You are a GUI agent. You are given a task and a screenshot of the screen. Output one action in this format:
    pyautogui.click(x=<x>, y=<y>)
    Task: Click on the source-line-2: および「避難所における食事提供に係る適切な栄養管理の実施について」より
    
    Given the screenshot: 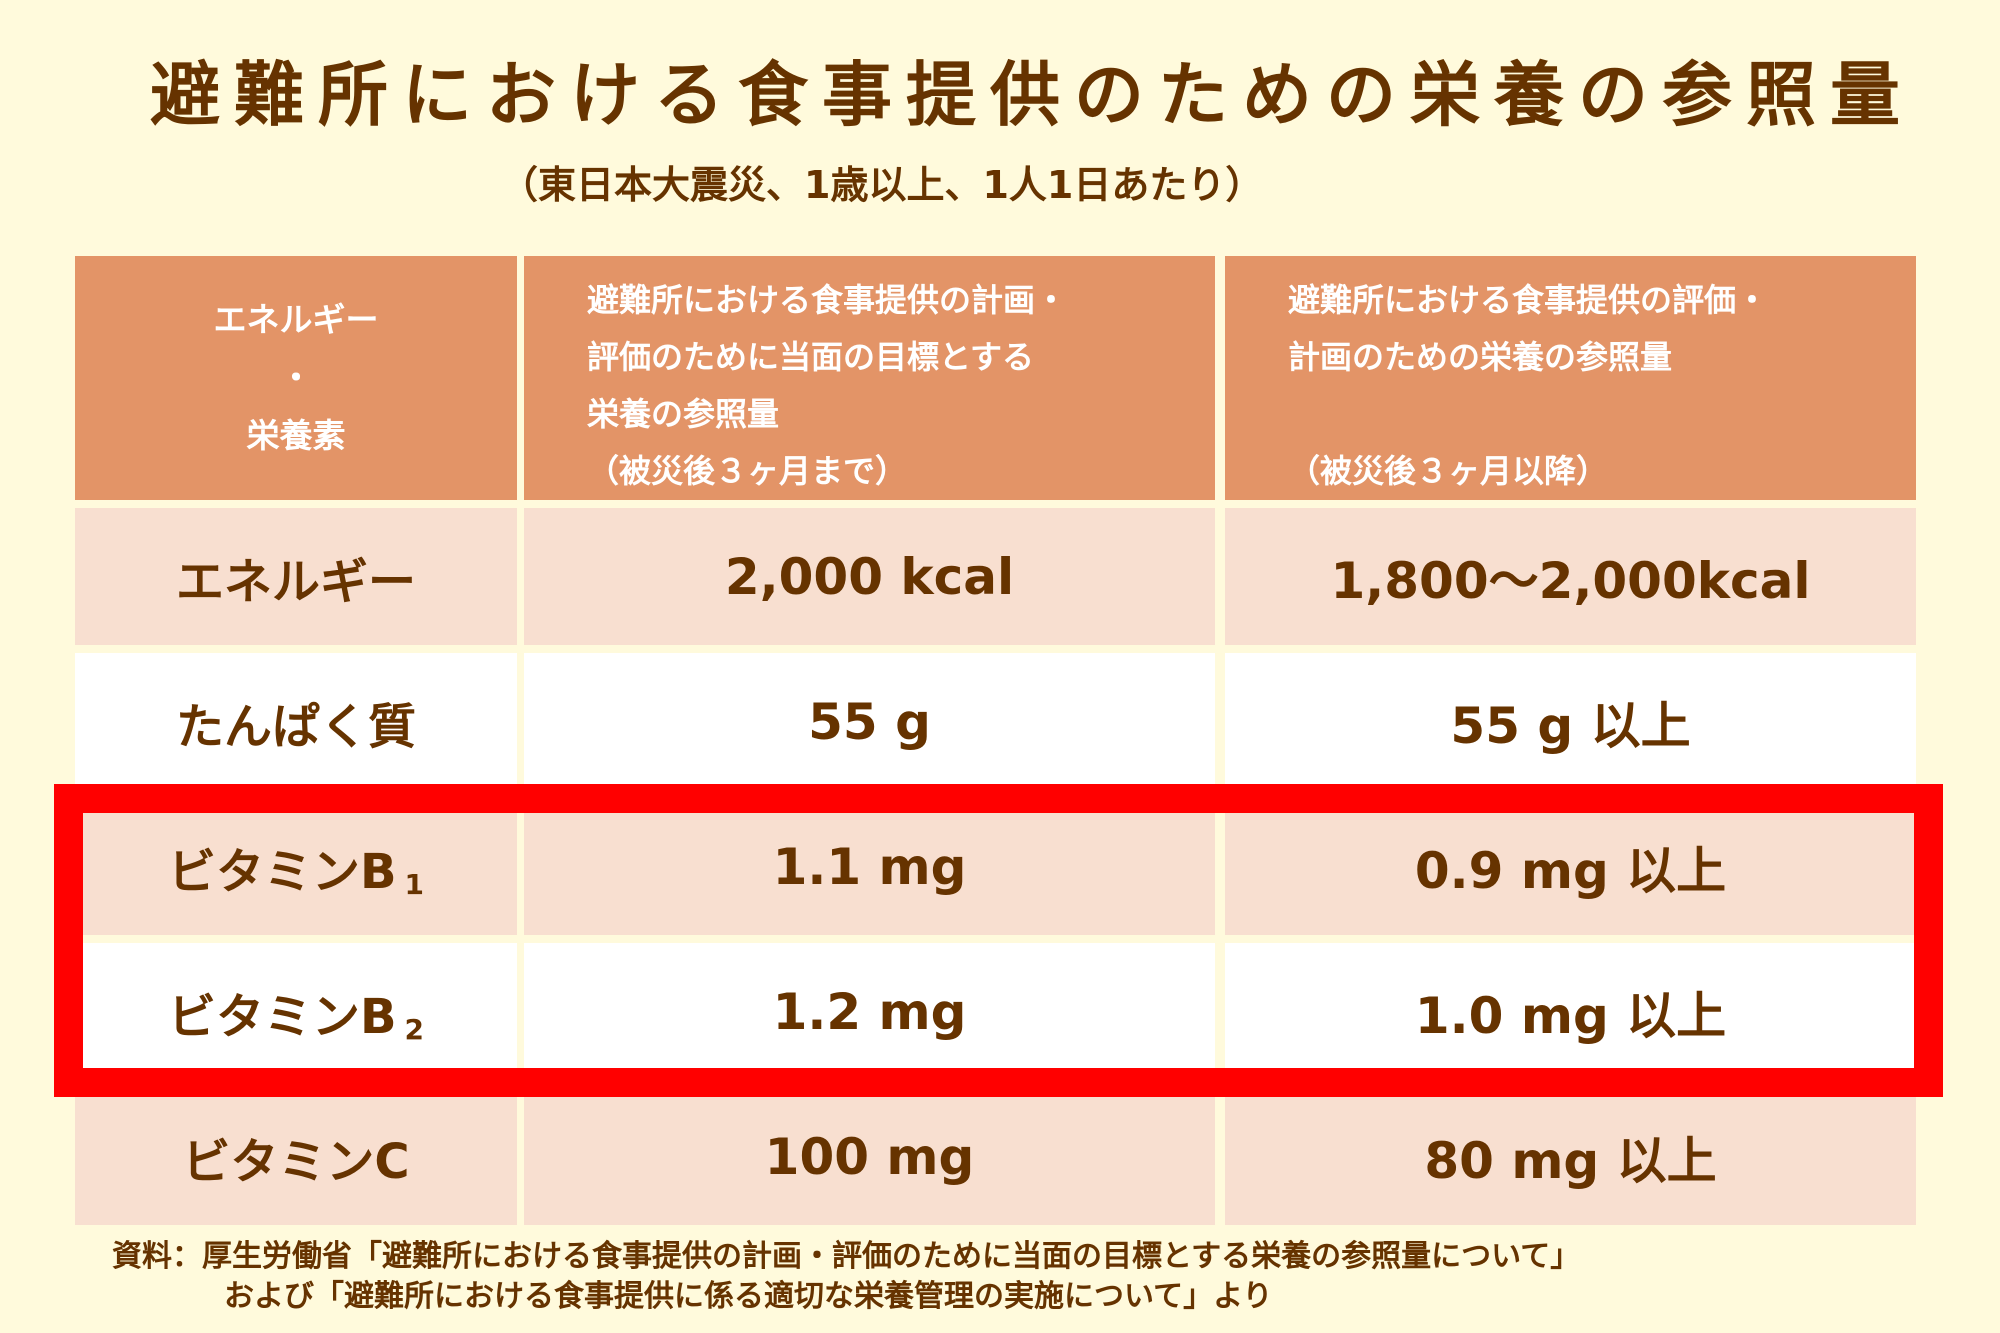 What is the action you would take?
    pyautogui.click(x=748, y=1296)
    